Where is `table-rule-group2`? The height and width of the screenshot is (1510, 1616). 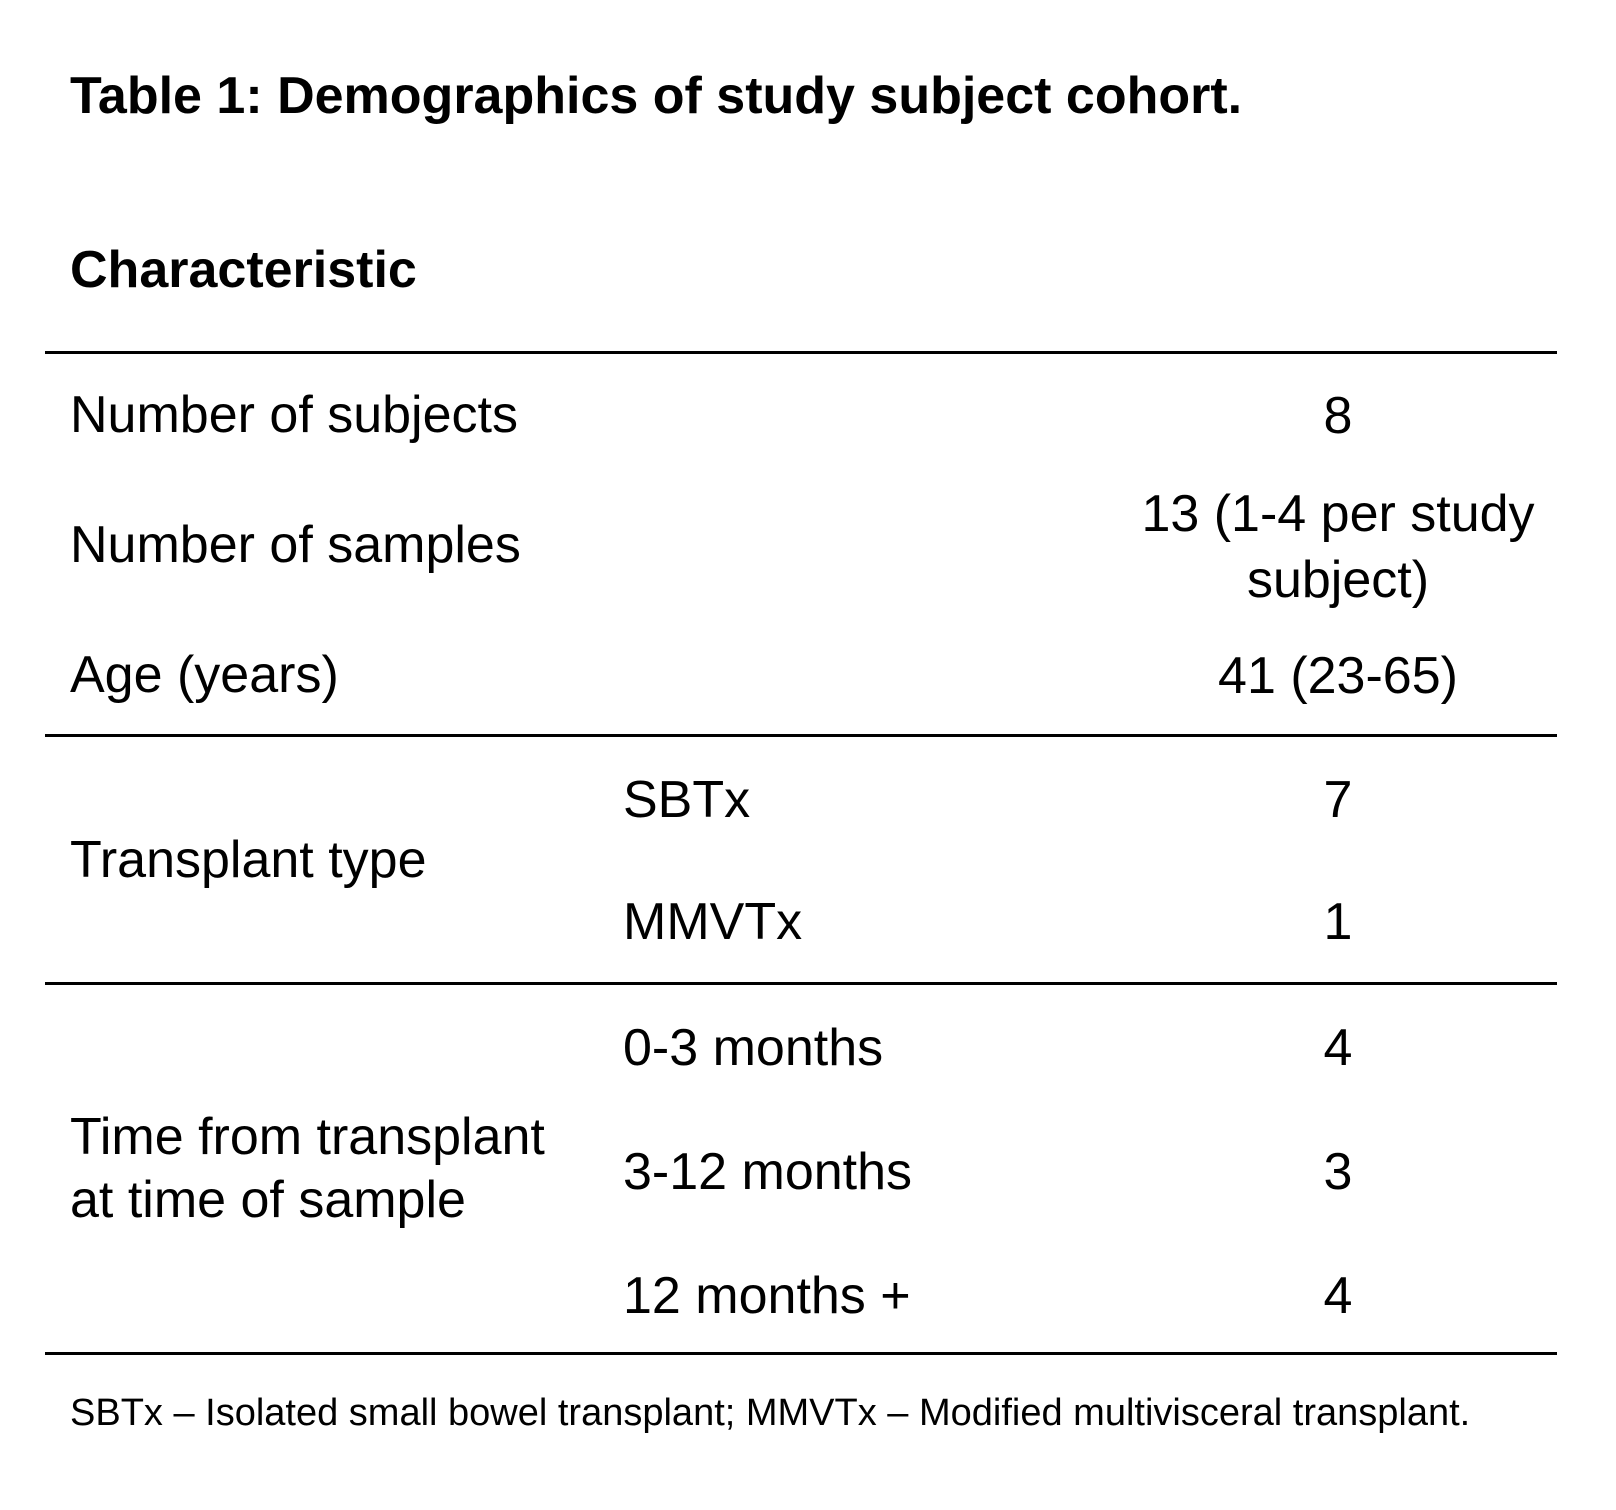 table-rule-group2 is located at coordinates (801, 983).